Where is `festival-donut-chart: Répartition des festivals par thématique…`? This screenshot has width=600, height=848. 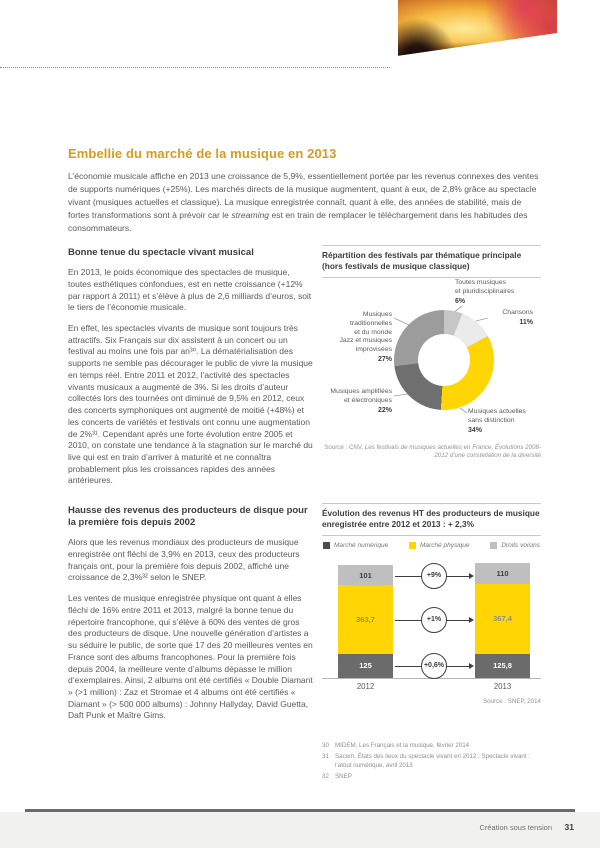
festival-donut-chart: Répartition des festivals par thématique… is located at coordinates (431, 352).